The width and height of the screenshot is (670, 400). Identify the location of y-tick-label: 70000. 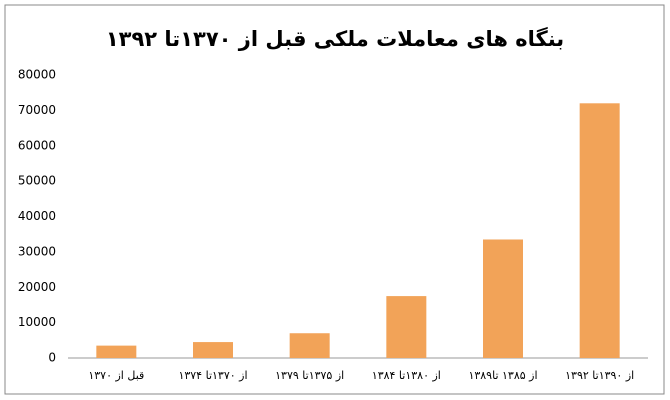
(37, 110).